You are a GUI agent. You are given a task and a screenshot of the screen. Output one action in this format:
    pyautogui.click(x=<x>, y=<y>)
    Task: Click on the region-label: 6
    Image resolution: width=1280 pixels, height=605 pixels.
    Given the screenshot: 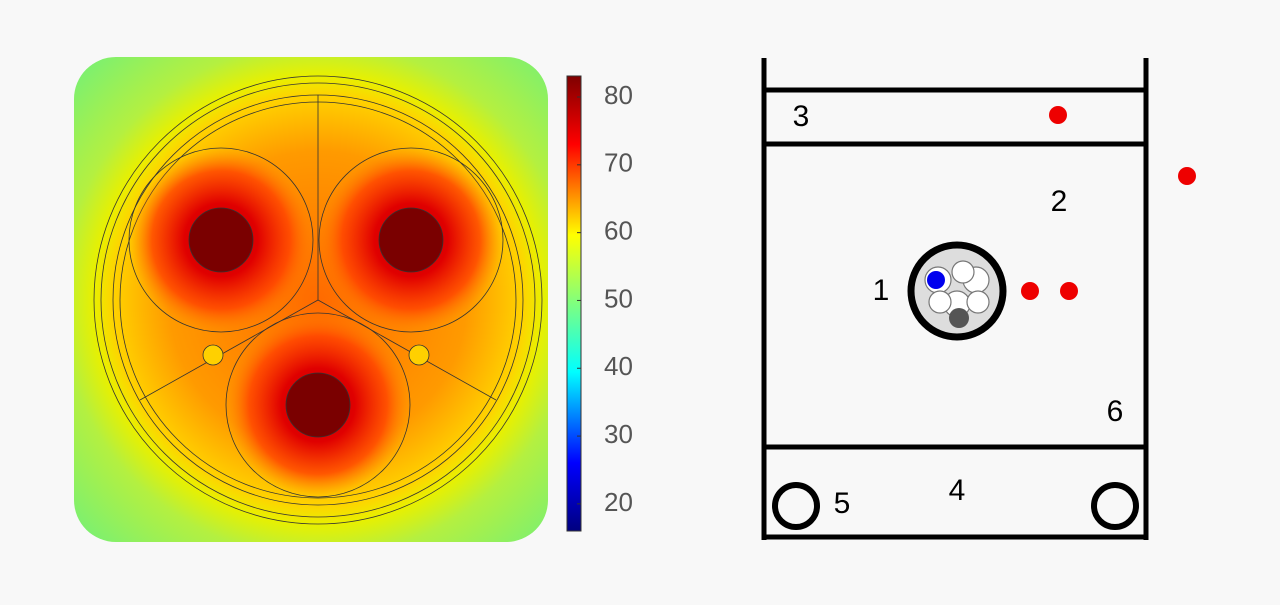 What is the action you would take?
    pyautogui.click(x=1115, y=411)
    